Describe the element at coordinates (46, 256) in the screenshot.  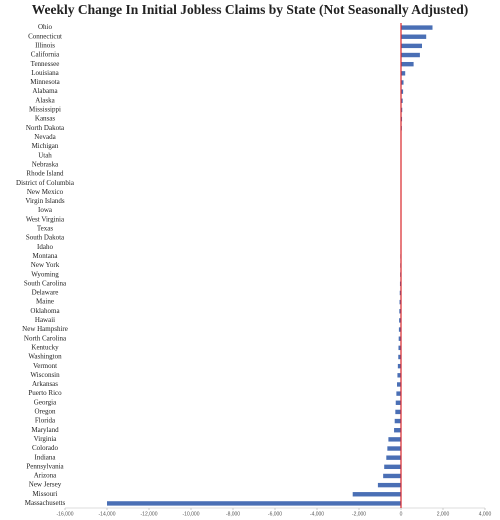
I see `y-tick-label: Montana` at that location.